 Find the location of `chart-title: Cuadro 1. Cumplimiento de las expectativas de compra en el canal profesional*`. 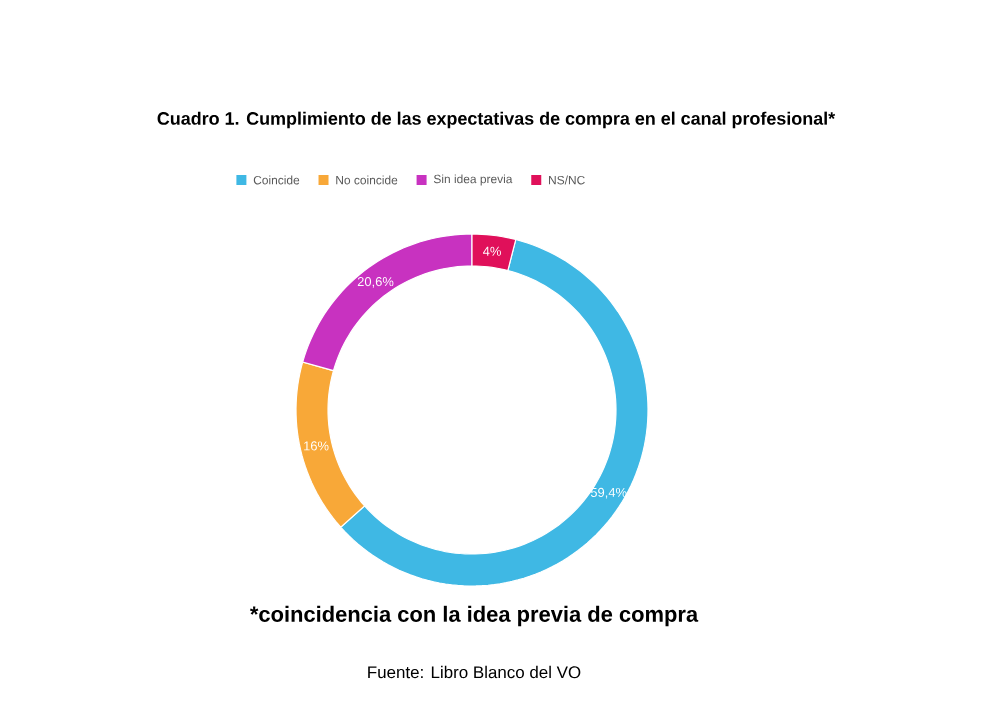

chart-title: Cuadro 1. Cumplimiento de las expectativas de compra en el canal profesional* is located at coordinates (496, 120).